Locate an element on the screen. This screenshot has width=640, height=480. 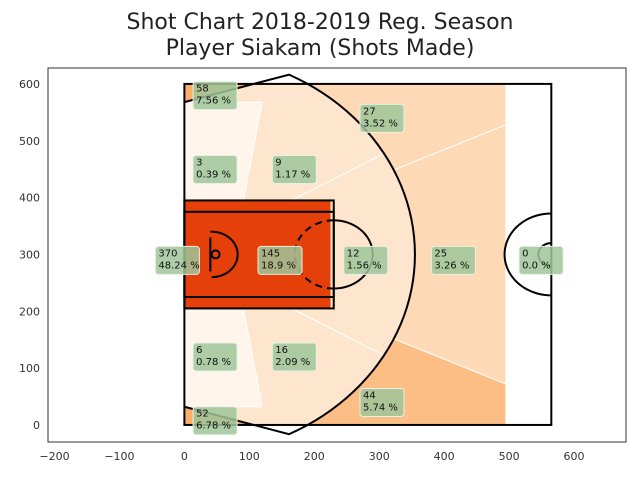
zone-count: 44 is located at coordinates (369, 396).